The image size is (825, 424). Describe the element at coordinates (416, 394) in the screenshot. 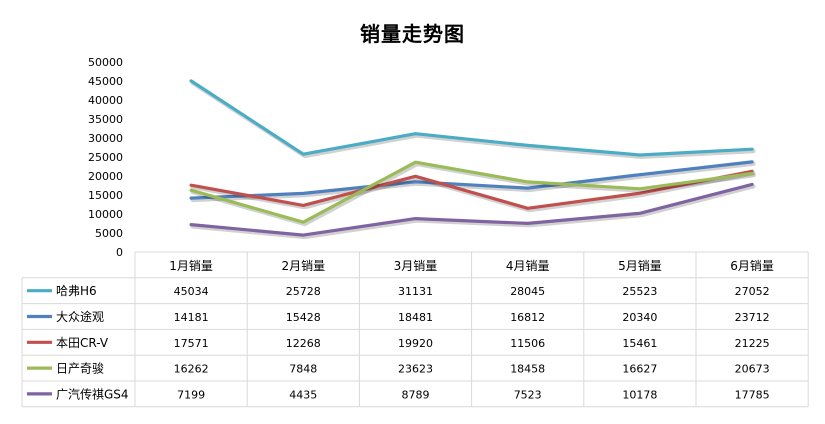

I see `data-value: 8789` at that location.